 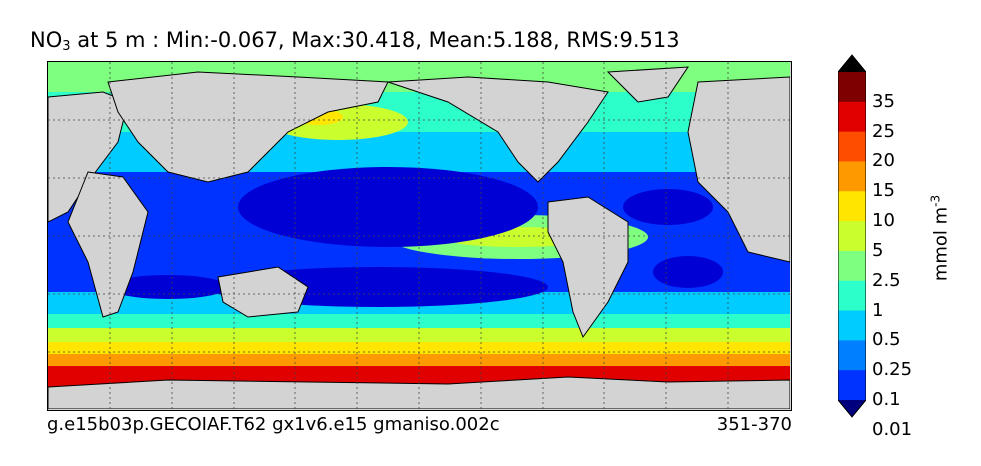 I want to click on colorbar-tick-label: 0.01, so click(x=892, y=429).